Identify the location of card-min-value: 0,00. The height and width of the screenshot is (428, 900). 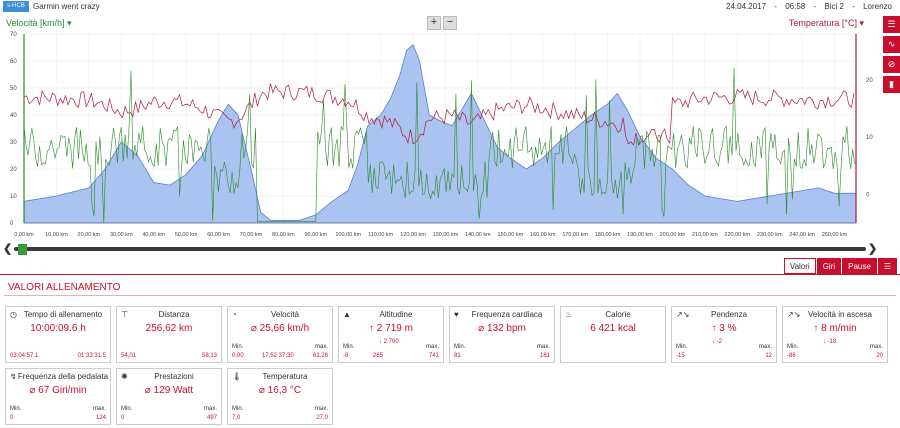
(238, 356).